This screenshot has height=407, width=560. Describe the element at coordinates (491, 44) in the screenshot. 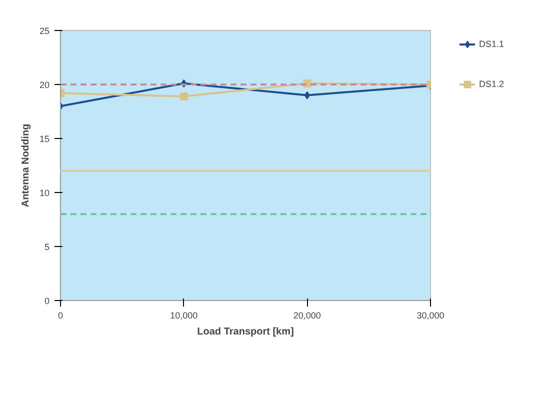

I see `legend-label: DS1.1` at that location.